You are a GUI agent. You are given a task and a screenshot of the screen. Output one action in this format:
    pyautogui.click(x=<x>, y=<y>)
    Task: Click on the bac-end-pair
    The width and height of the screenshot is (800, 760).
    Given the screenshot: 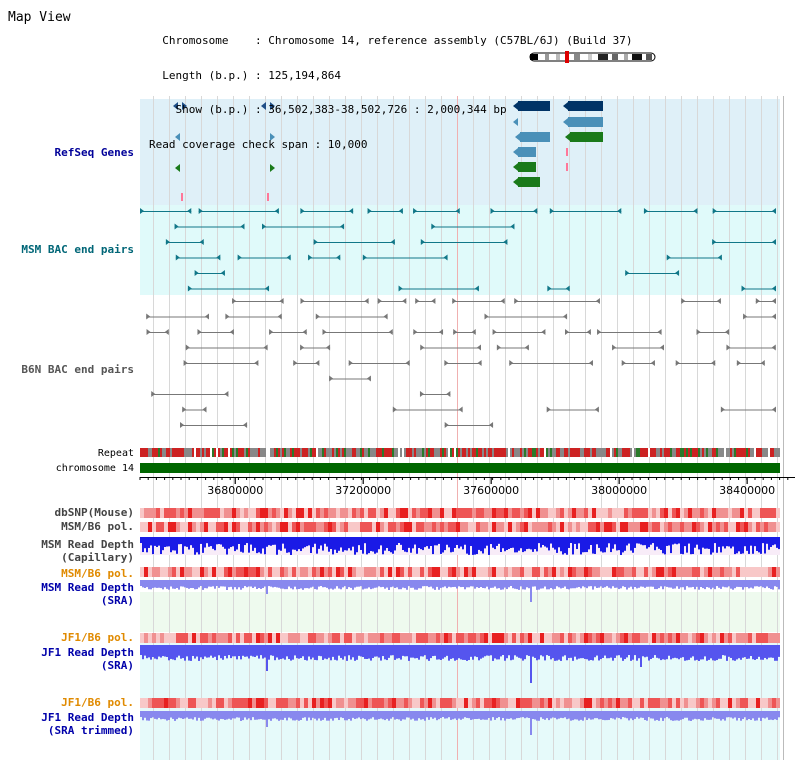 What is the action you would take?
    pyautogui.click(x=744, y=211)
    